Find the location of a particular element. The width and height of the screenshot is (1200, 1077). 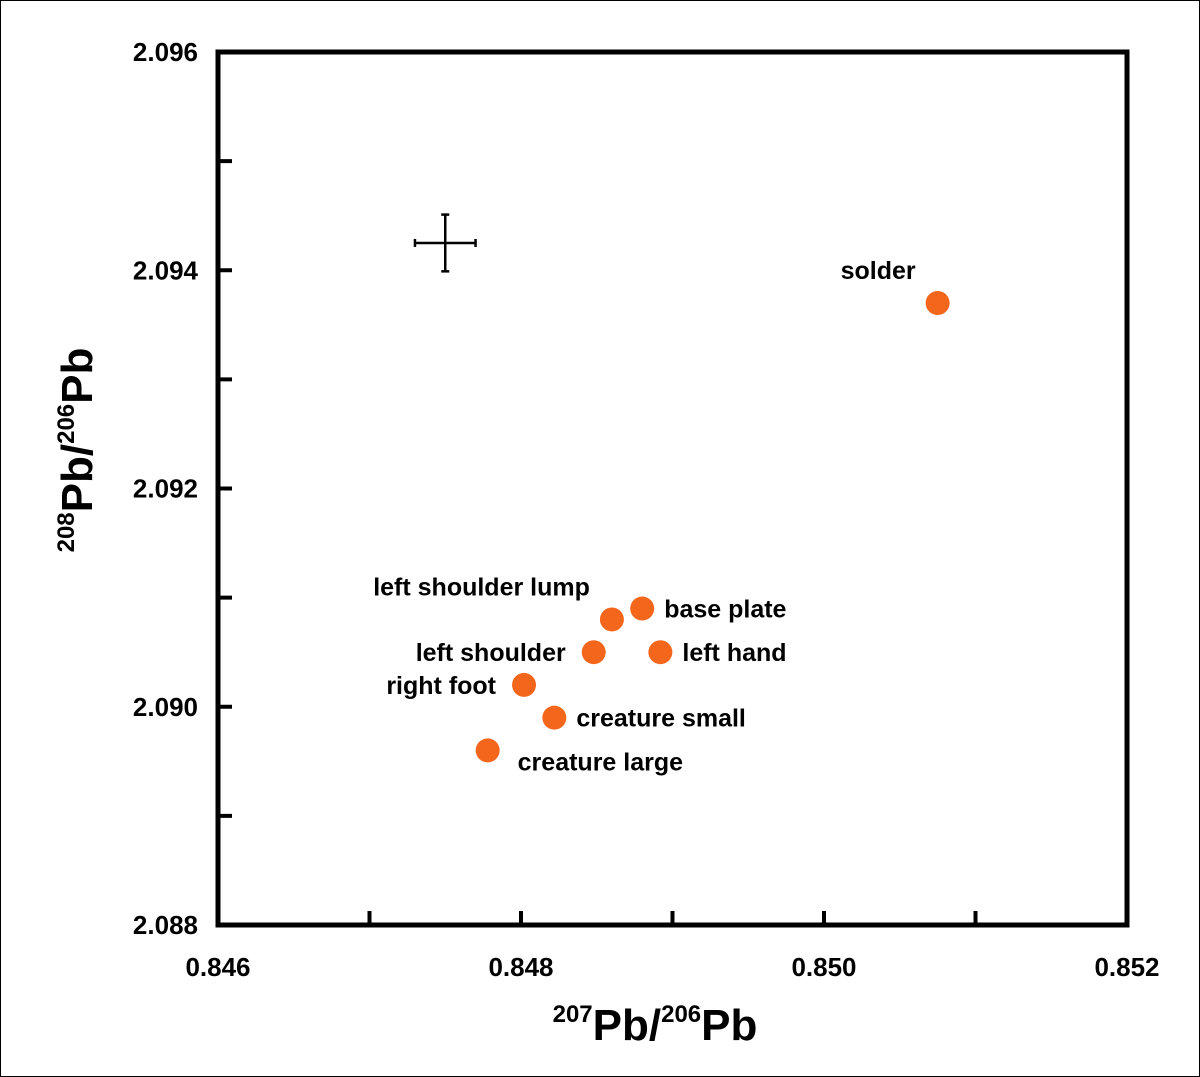

point-label: right foot is located at coordinates (441, 686).